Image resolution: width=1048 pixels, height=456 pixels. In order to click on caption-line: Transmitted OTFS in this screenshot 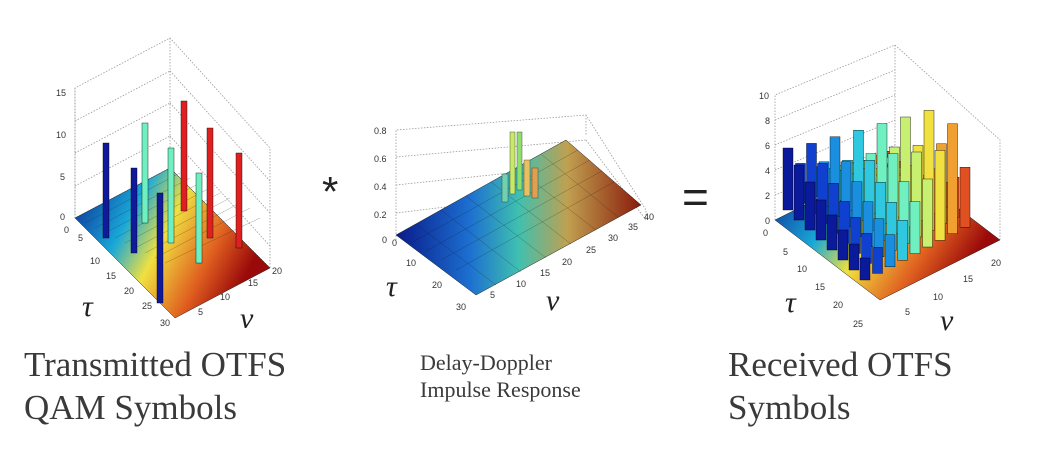, I will do `click(155, 364)`.